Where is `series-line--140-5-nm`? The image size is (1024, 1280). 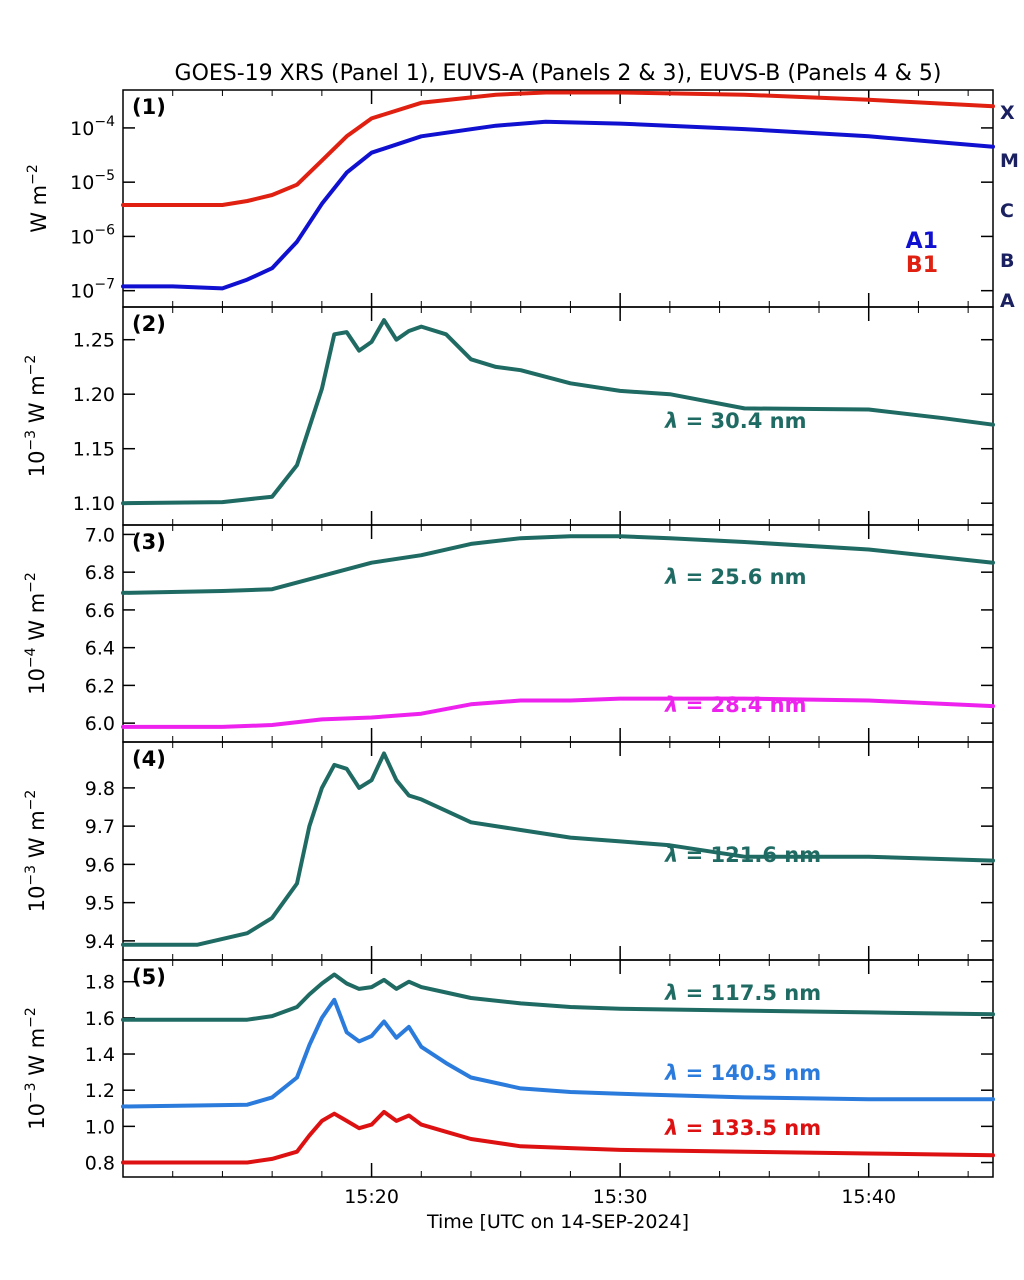
series-line--140-5-nm is located at coordinates (558, 1053).